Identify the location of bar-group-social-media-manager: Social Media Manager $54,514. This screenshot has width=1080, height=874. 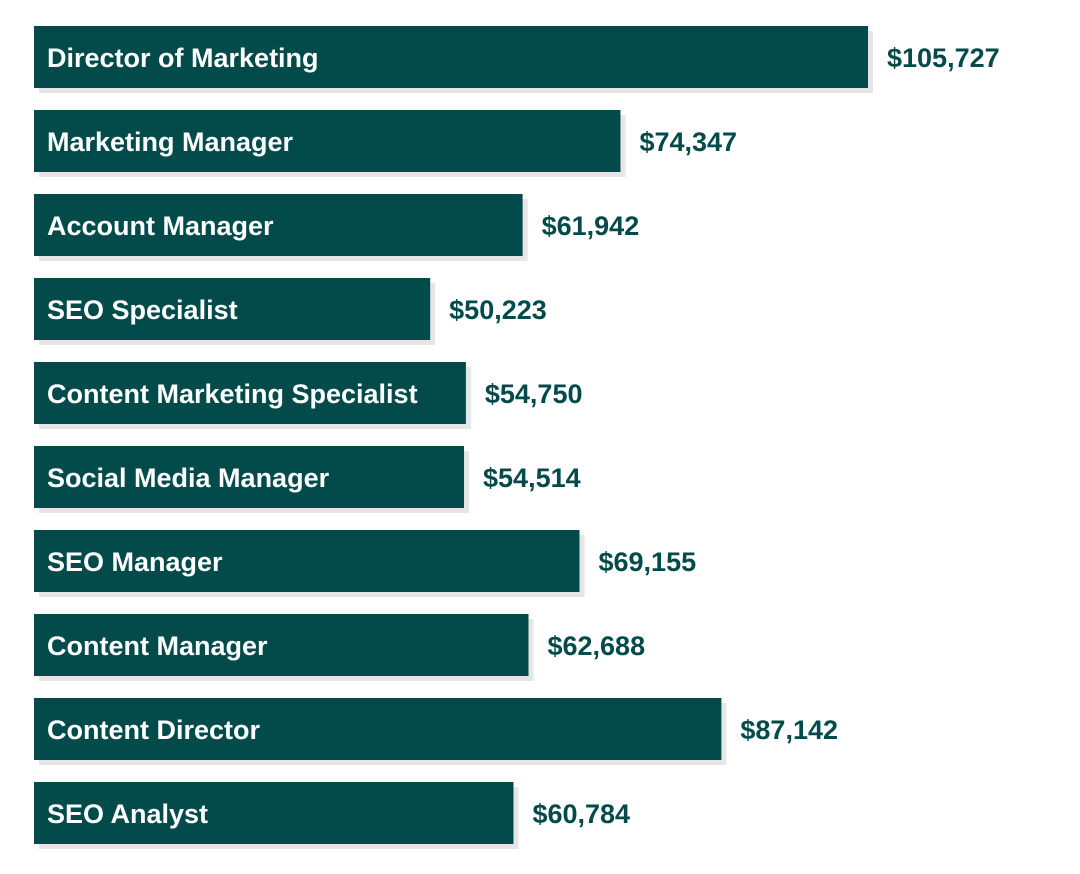
(307, 479).